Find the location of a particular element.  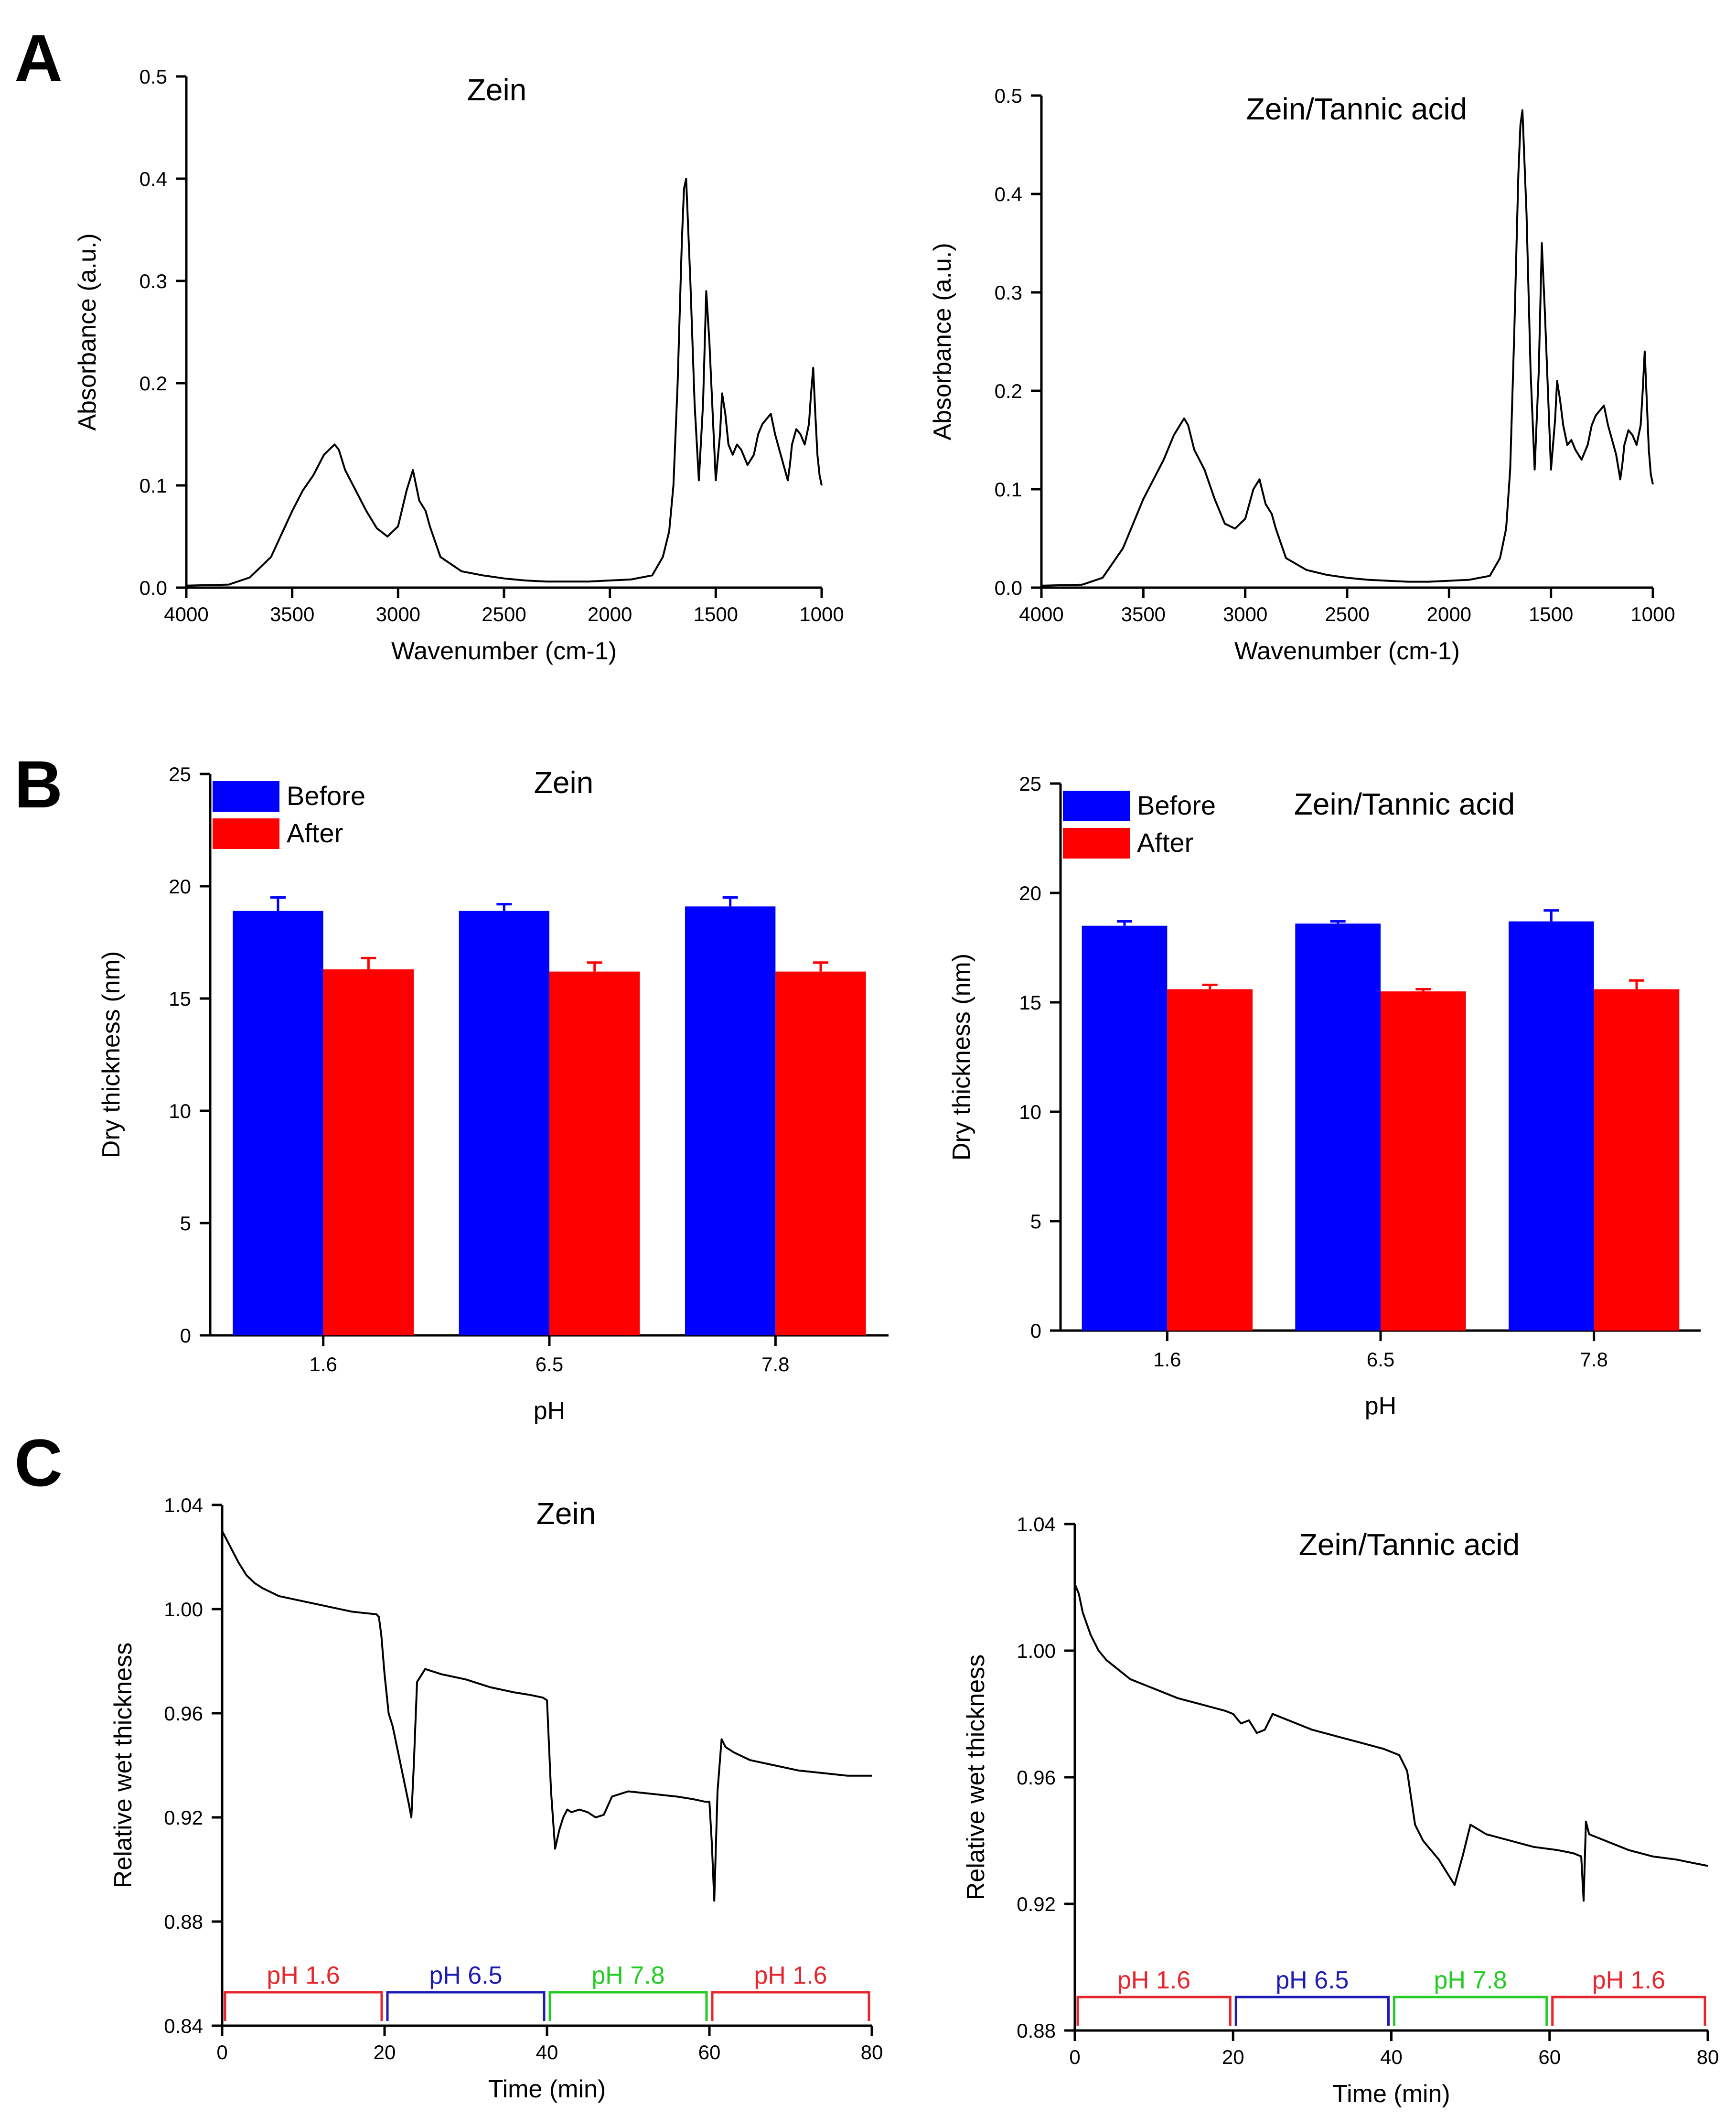

x-tick-label: 6.5 is located at coordinates (1380, 1359).